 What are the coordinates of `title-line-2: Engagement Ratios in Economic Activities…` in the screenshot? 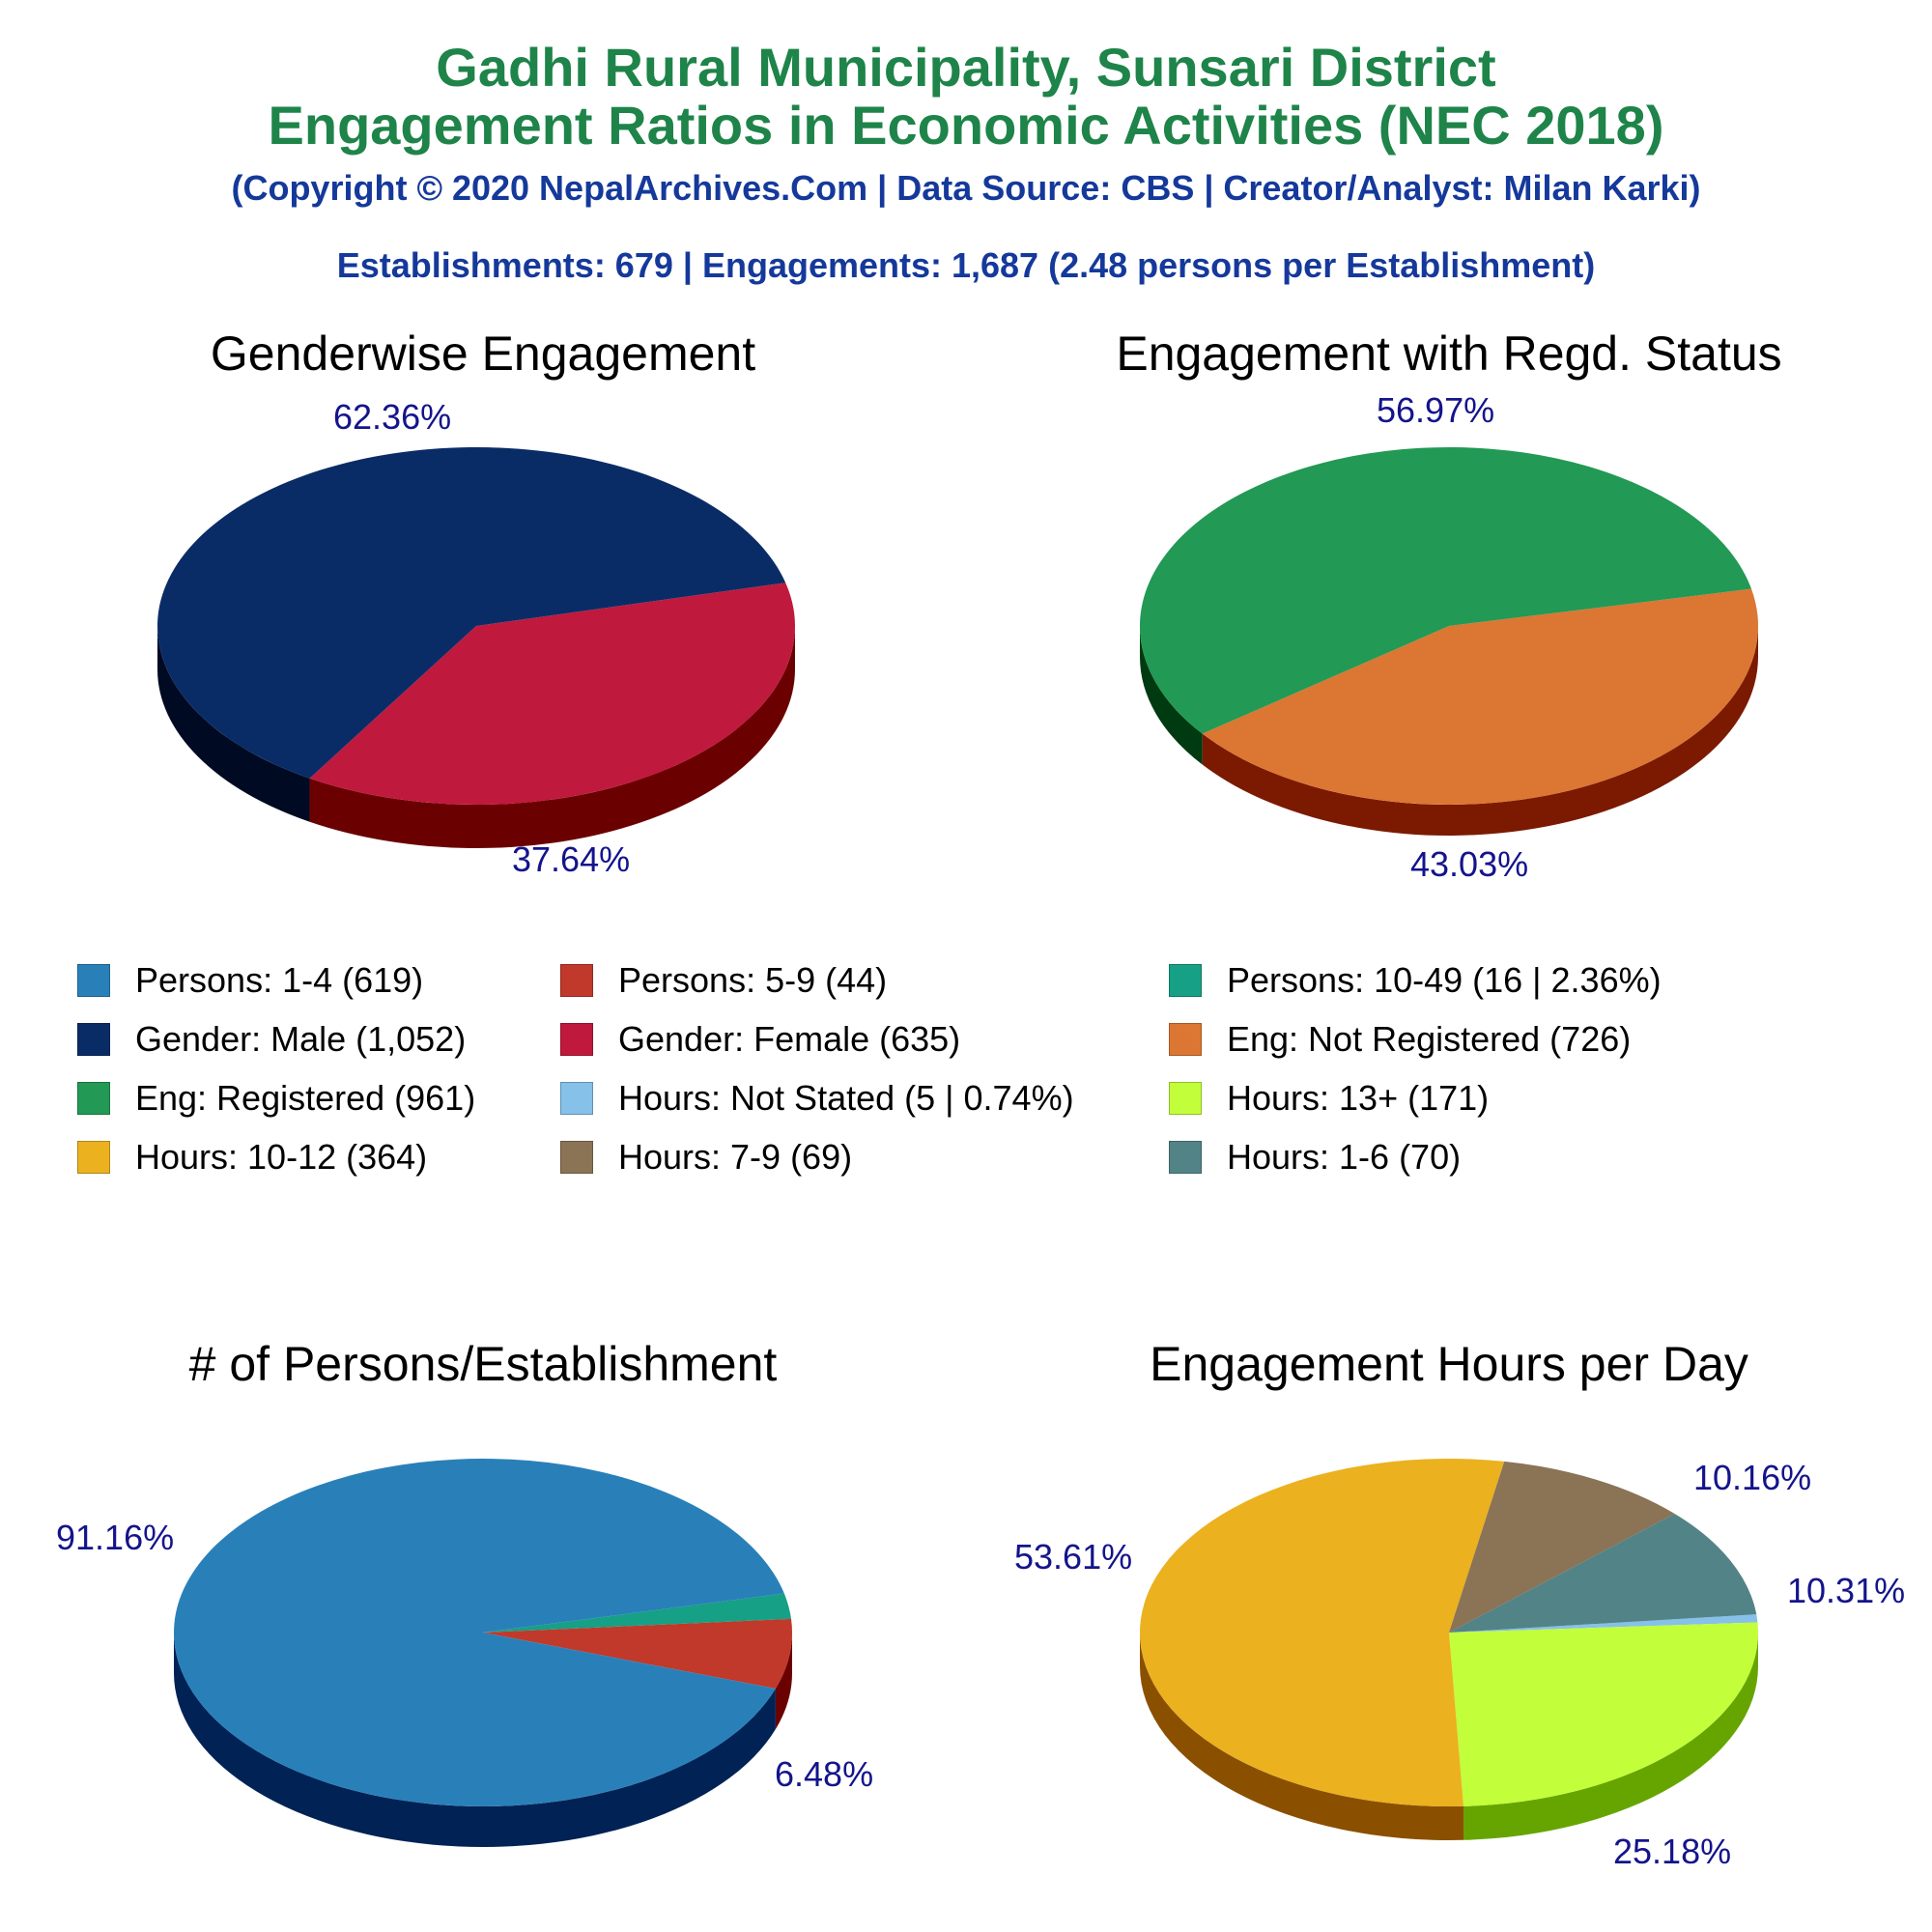 It's located at (966, 125).